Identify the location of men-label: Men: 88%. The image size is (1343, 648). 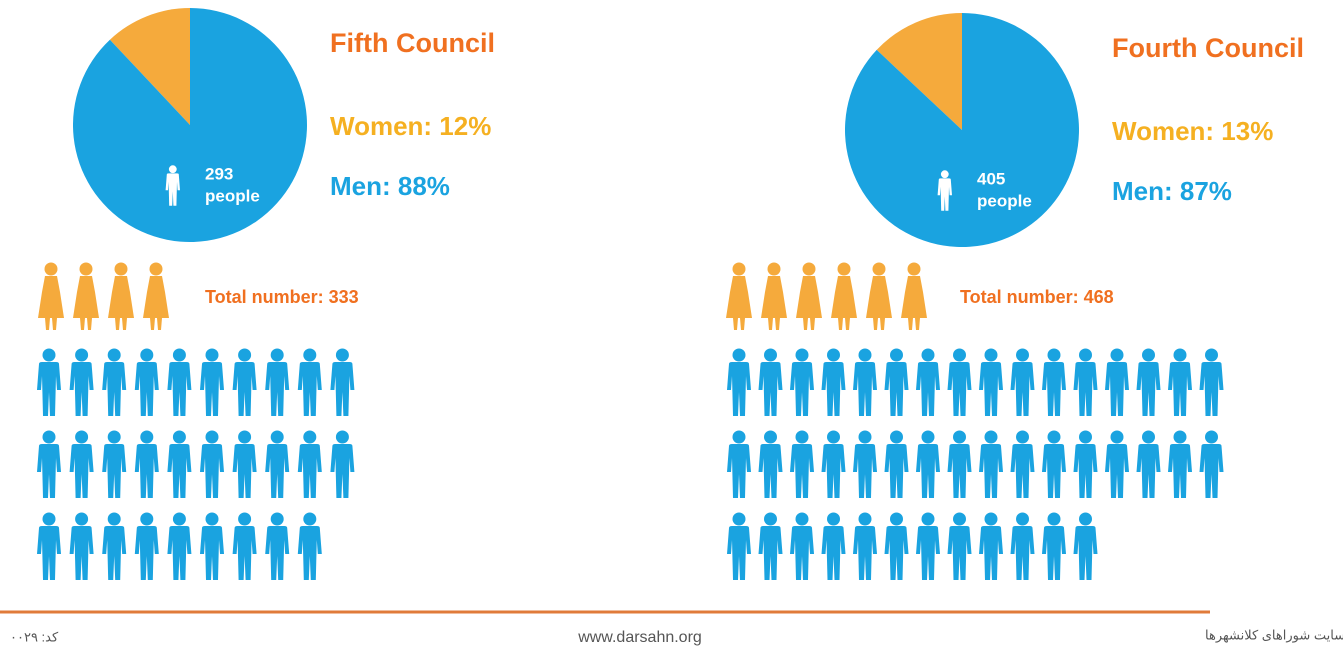
(390, 186).